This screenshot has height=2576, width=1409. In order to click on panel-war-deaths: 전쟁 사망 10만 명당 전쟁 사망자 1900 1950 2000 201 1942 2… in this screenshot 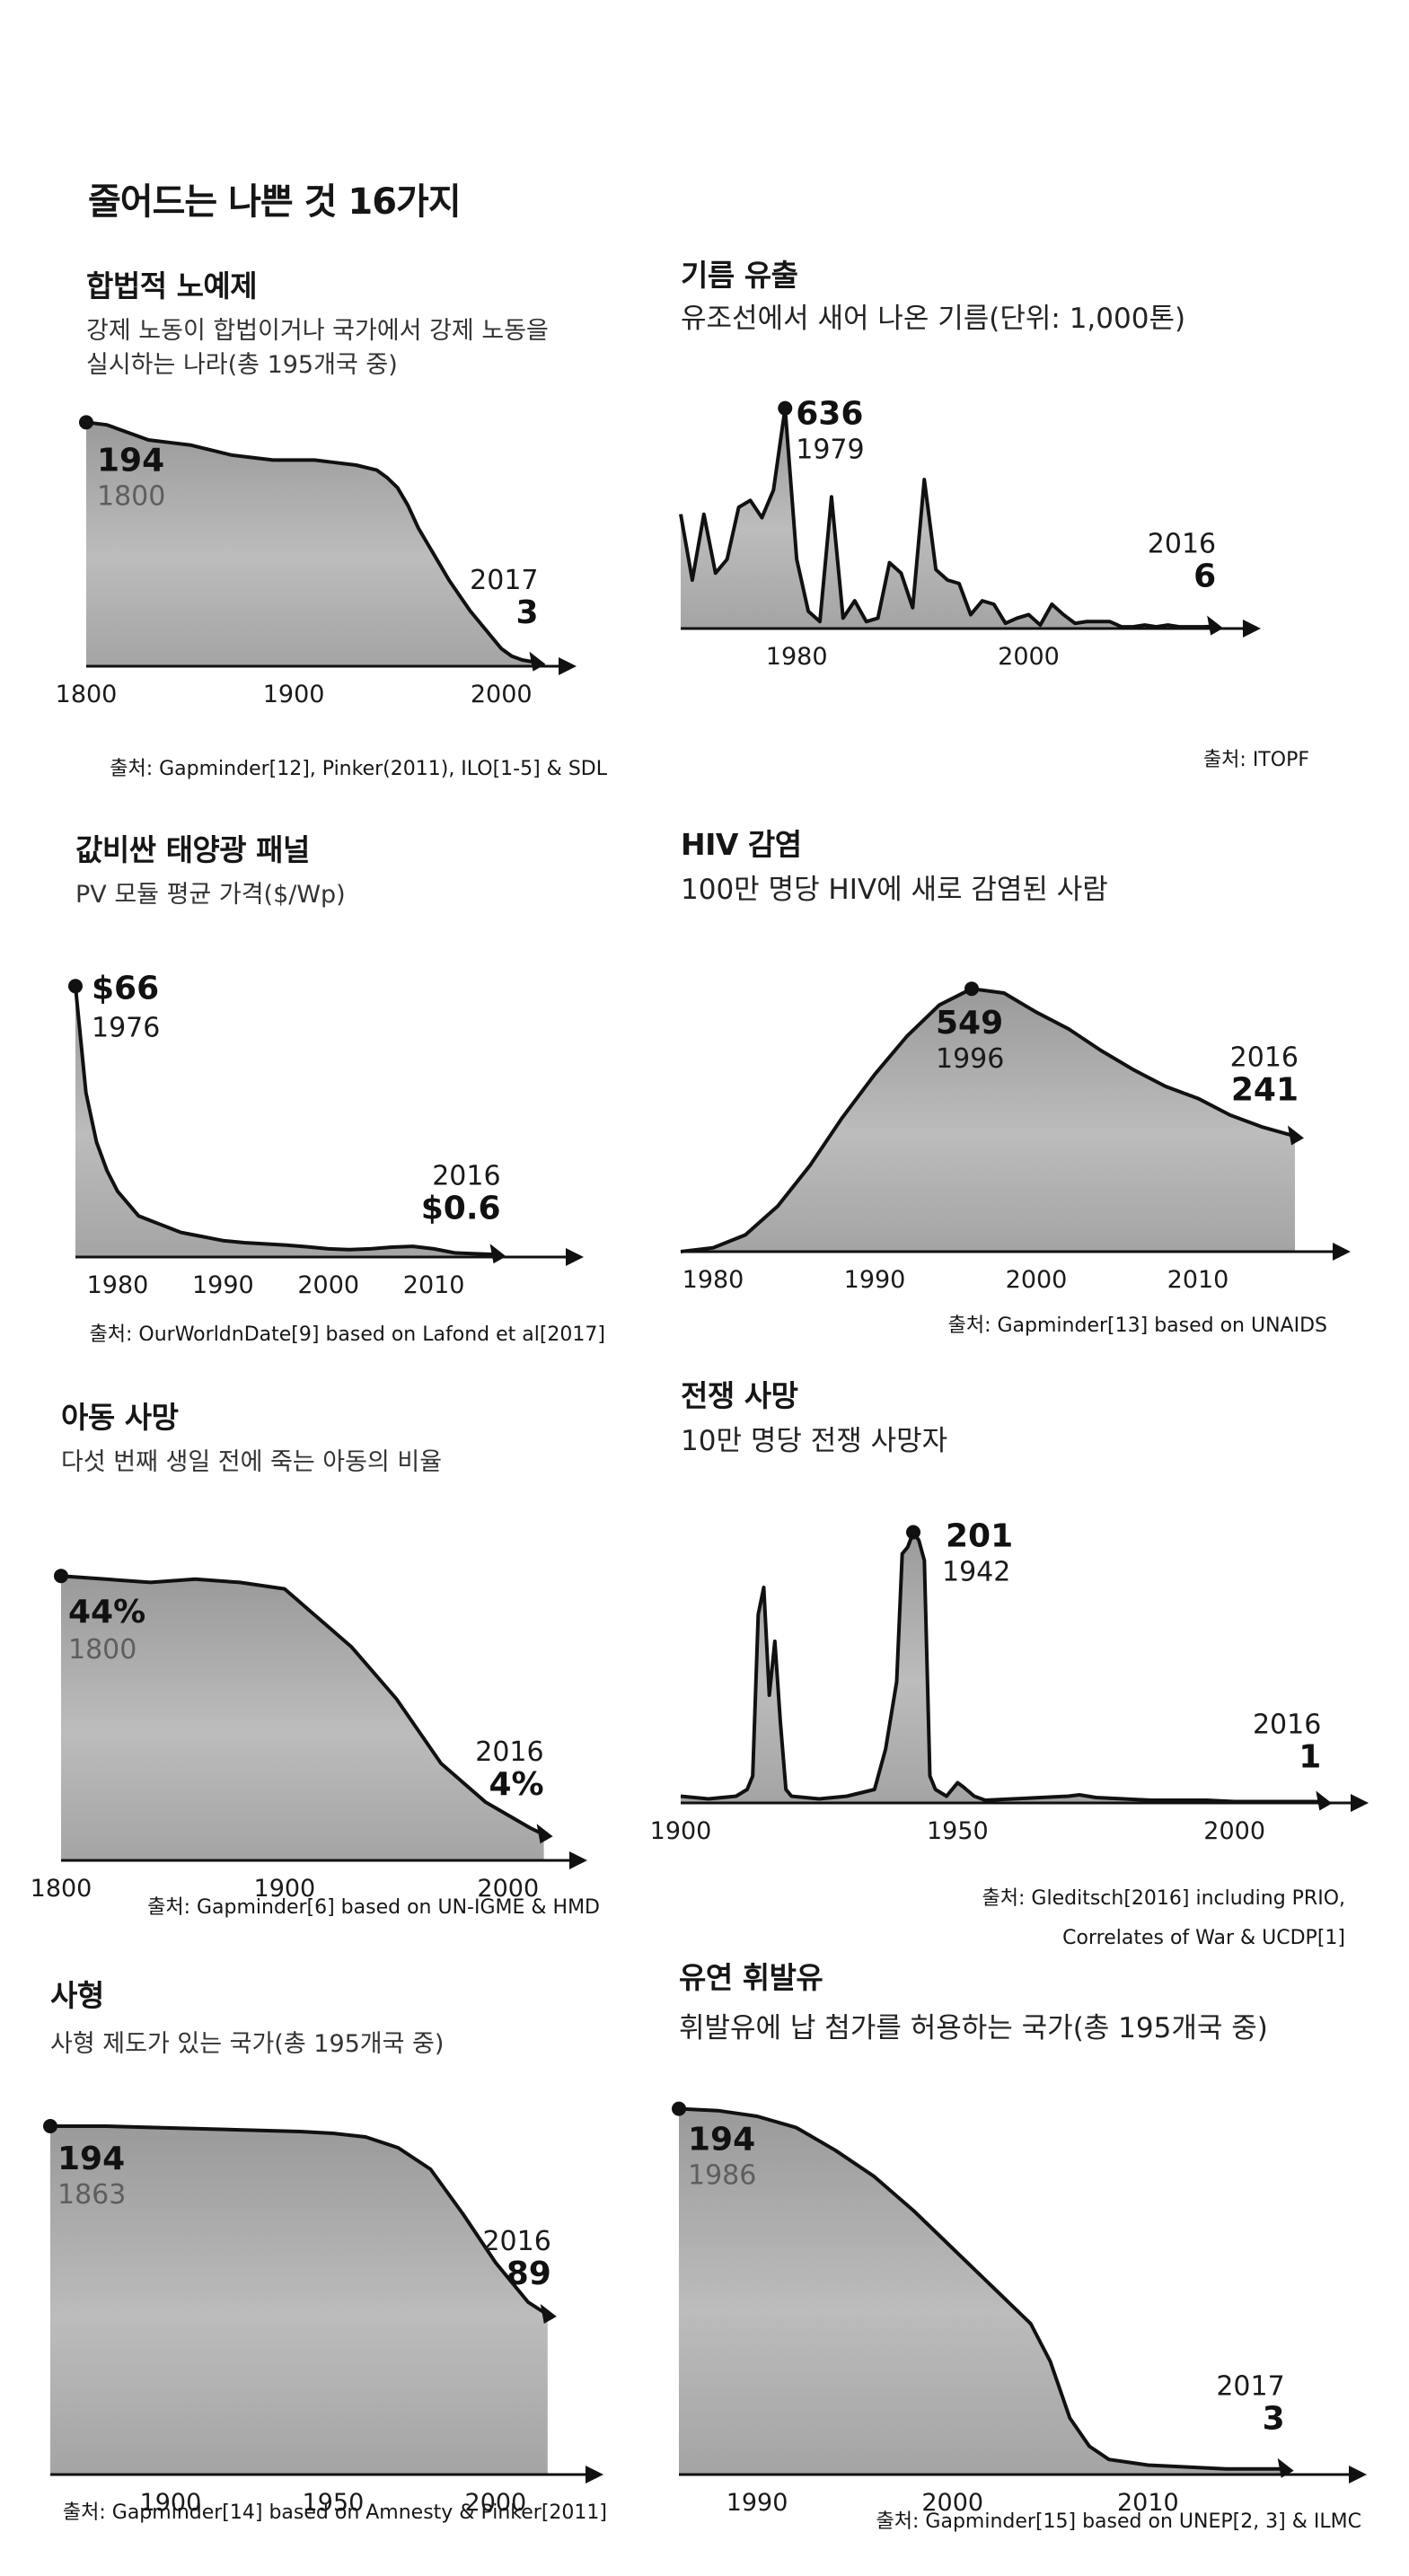, I will do `click(1009, 1668)`.